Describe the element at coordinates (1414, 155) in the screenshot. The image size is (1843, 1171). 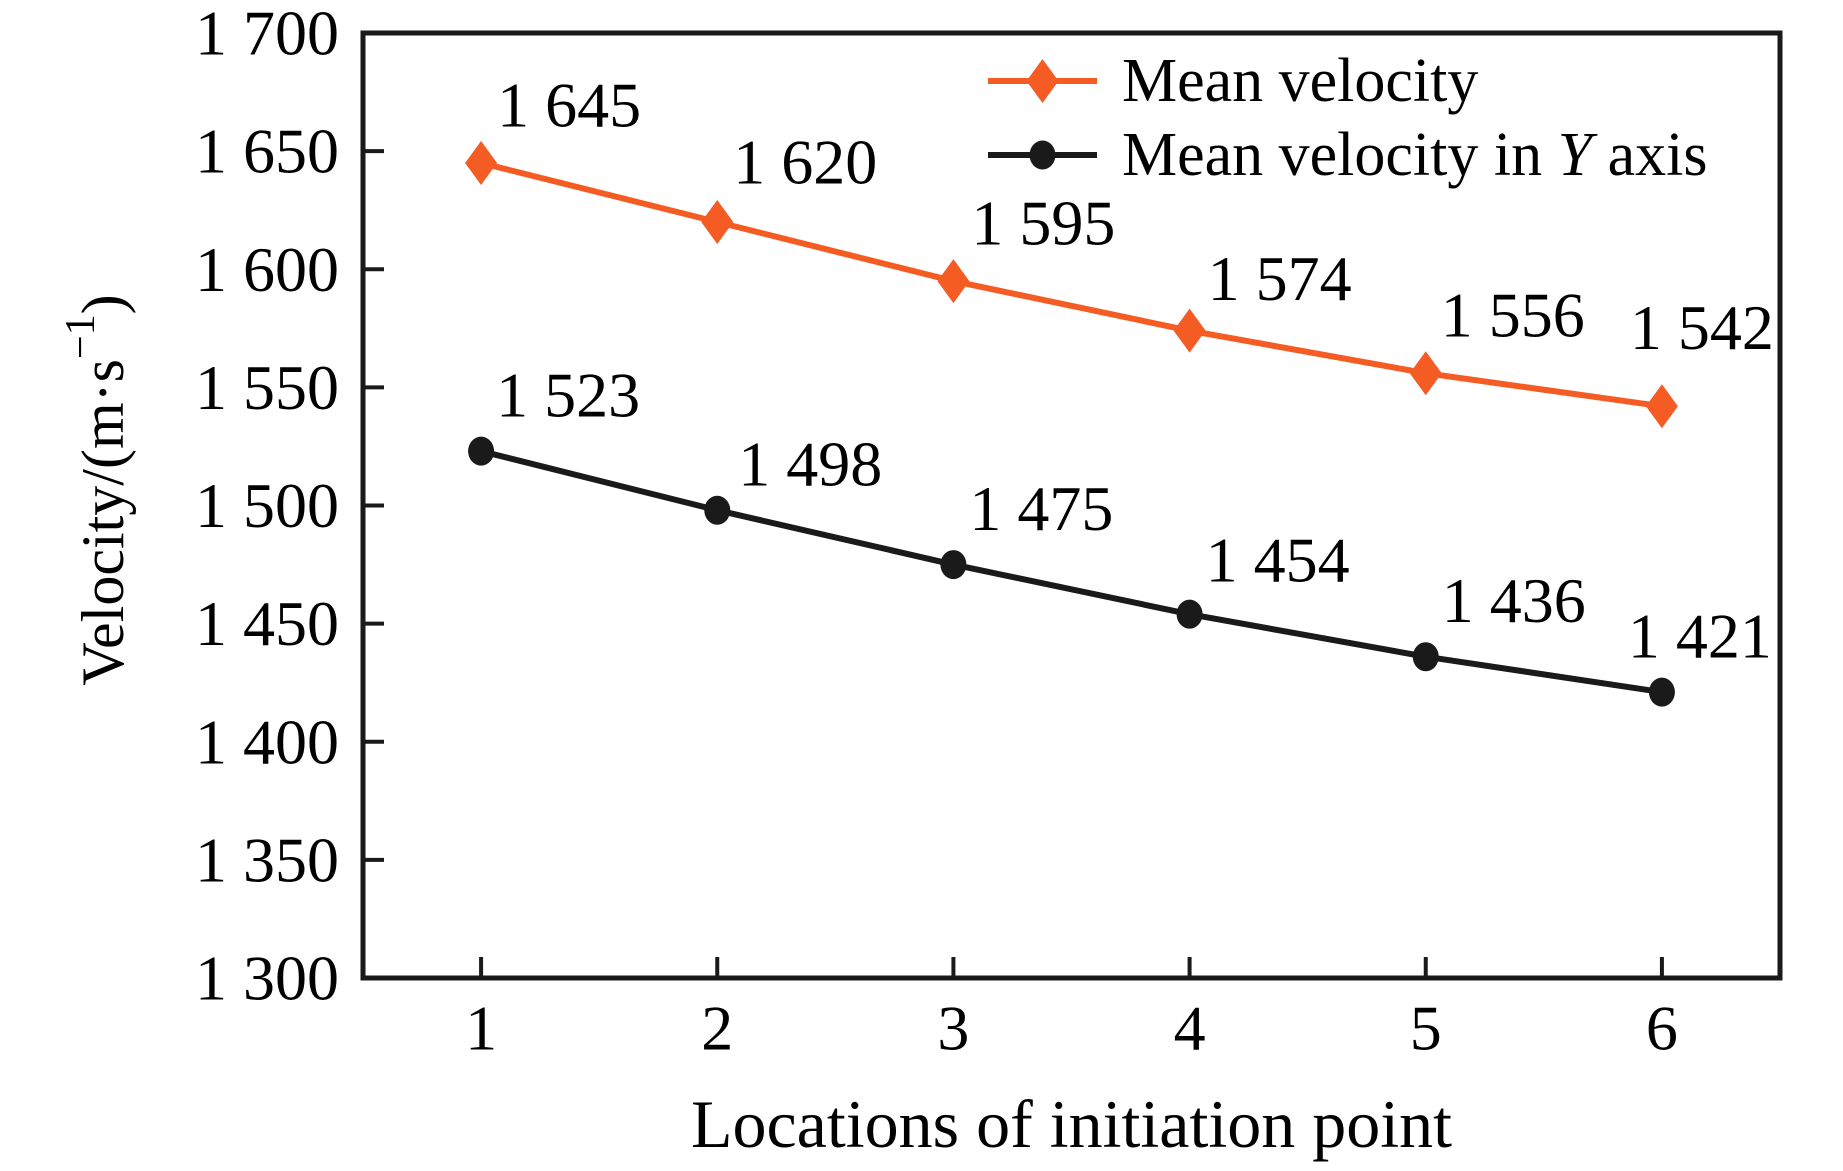
I see `legend-label: Mean velocity in Y axis` at that location.